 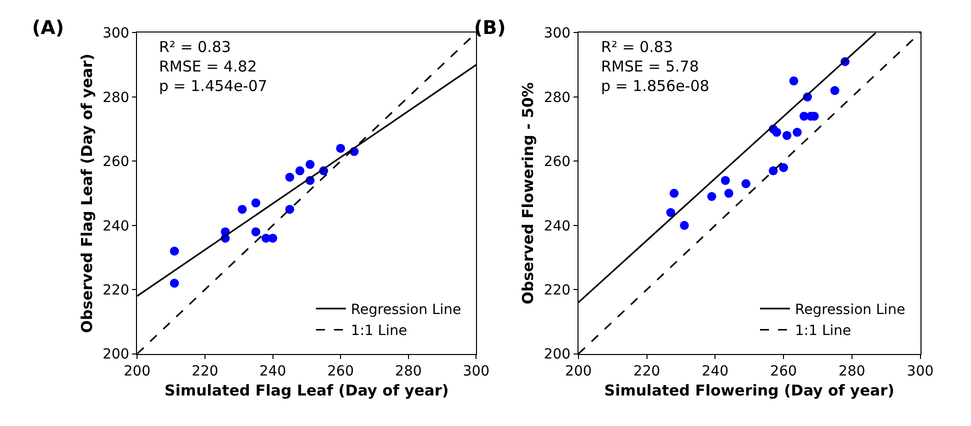 I want to click on x-axis-title: Simulated Flowering (Day of year), so click(x=749, y=391).